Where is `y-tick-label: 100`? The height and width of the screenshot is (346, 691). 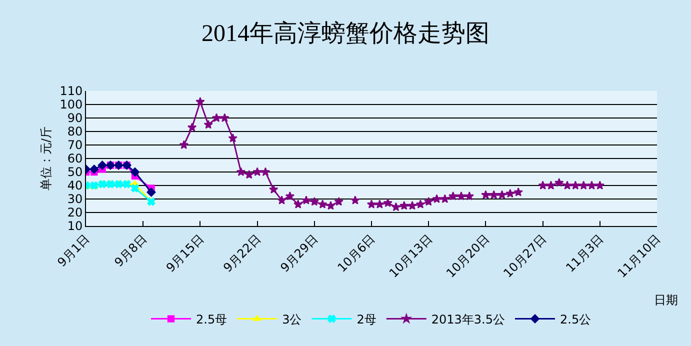 y-tick-label: 100 is located at coordinates (71, 105).